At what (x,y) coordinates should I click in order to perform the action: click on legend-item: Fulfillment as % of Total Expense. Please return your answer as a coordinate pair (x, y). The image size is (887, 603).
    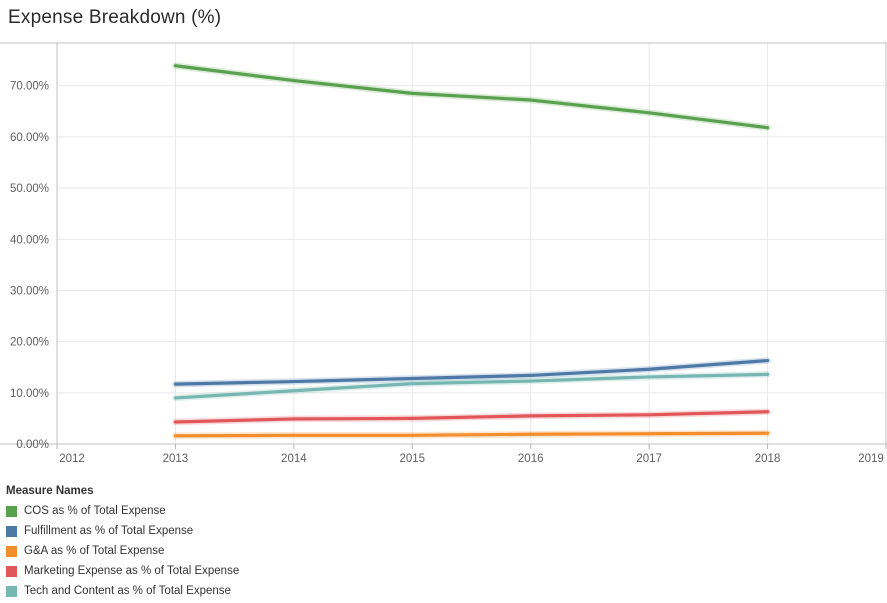
    Looking at the image, I should click on (206, 531).